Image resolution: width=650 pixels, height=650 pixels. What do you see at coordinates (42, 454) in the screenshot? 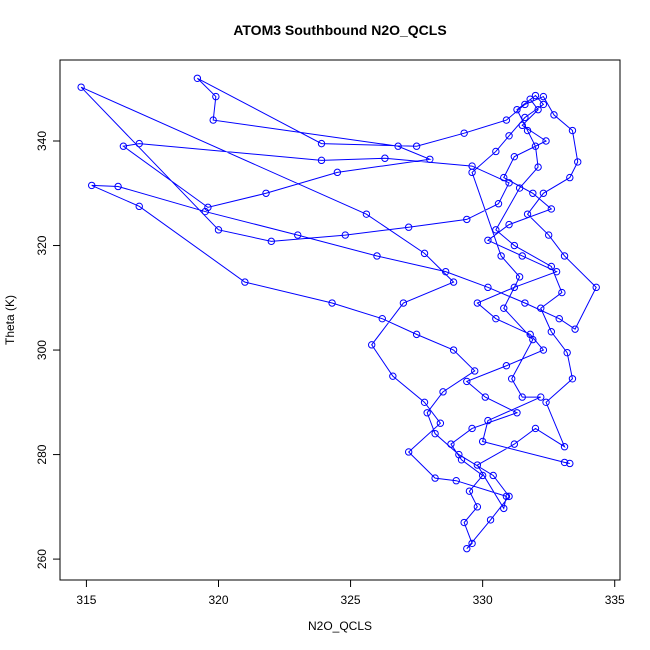
I see `y-tick-label: 280` at bounding box center [42, 454].